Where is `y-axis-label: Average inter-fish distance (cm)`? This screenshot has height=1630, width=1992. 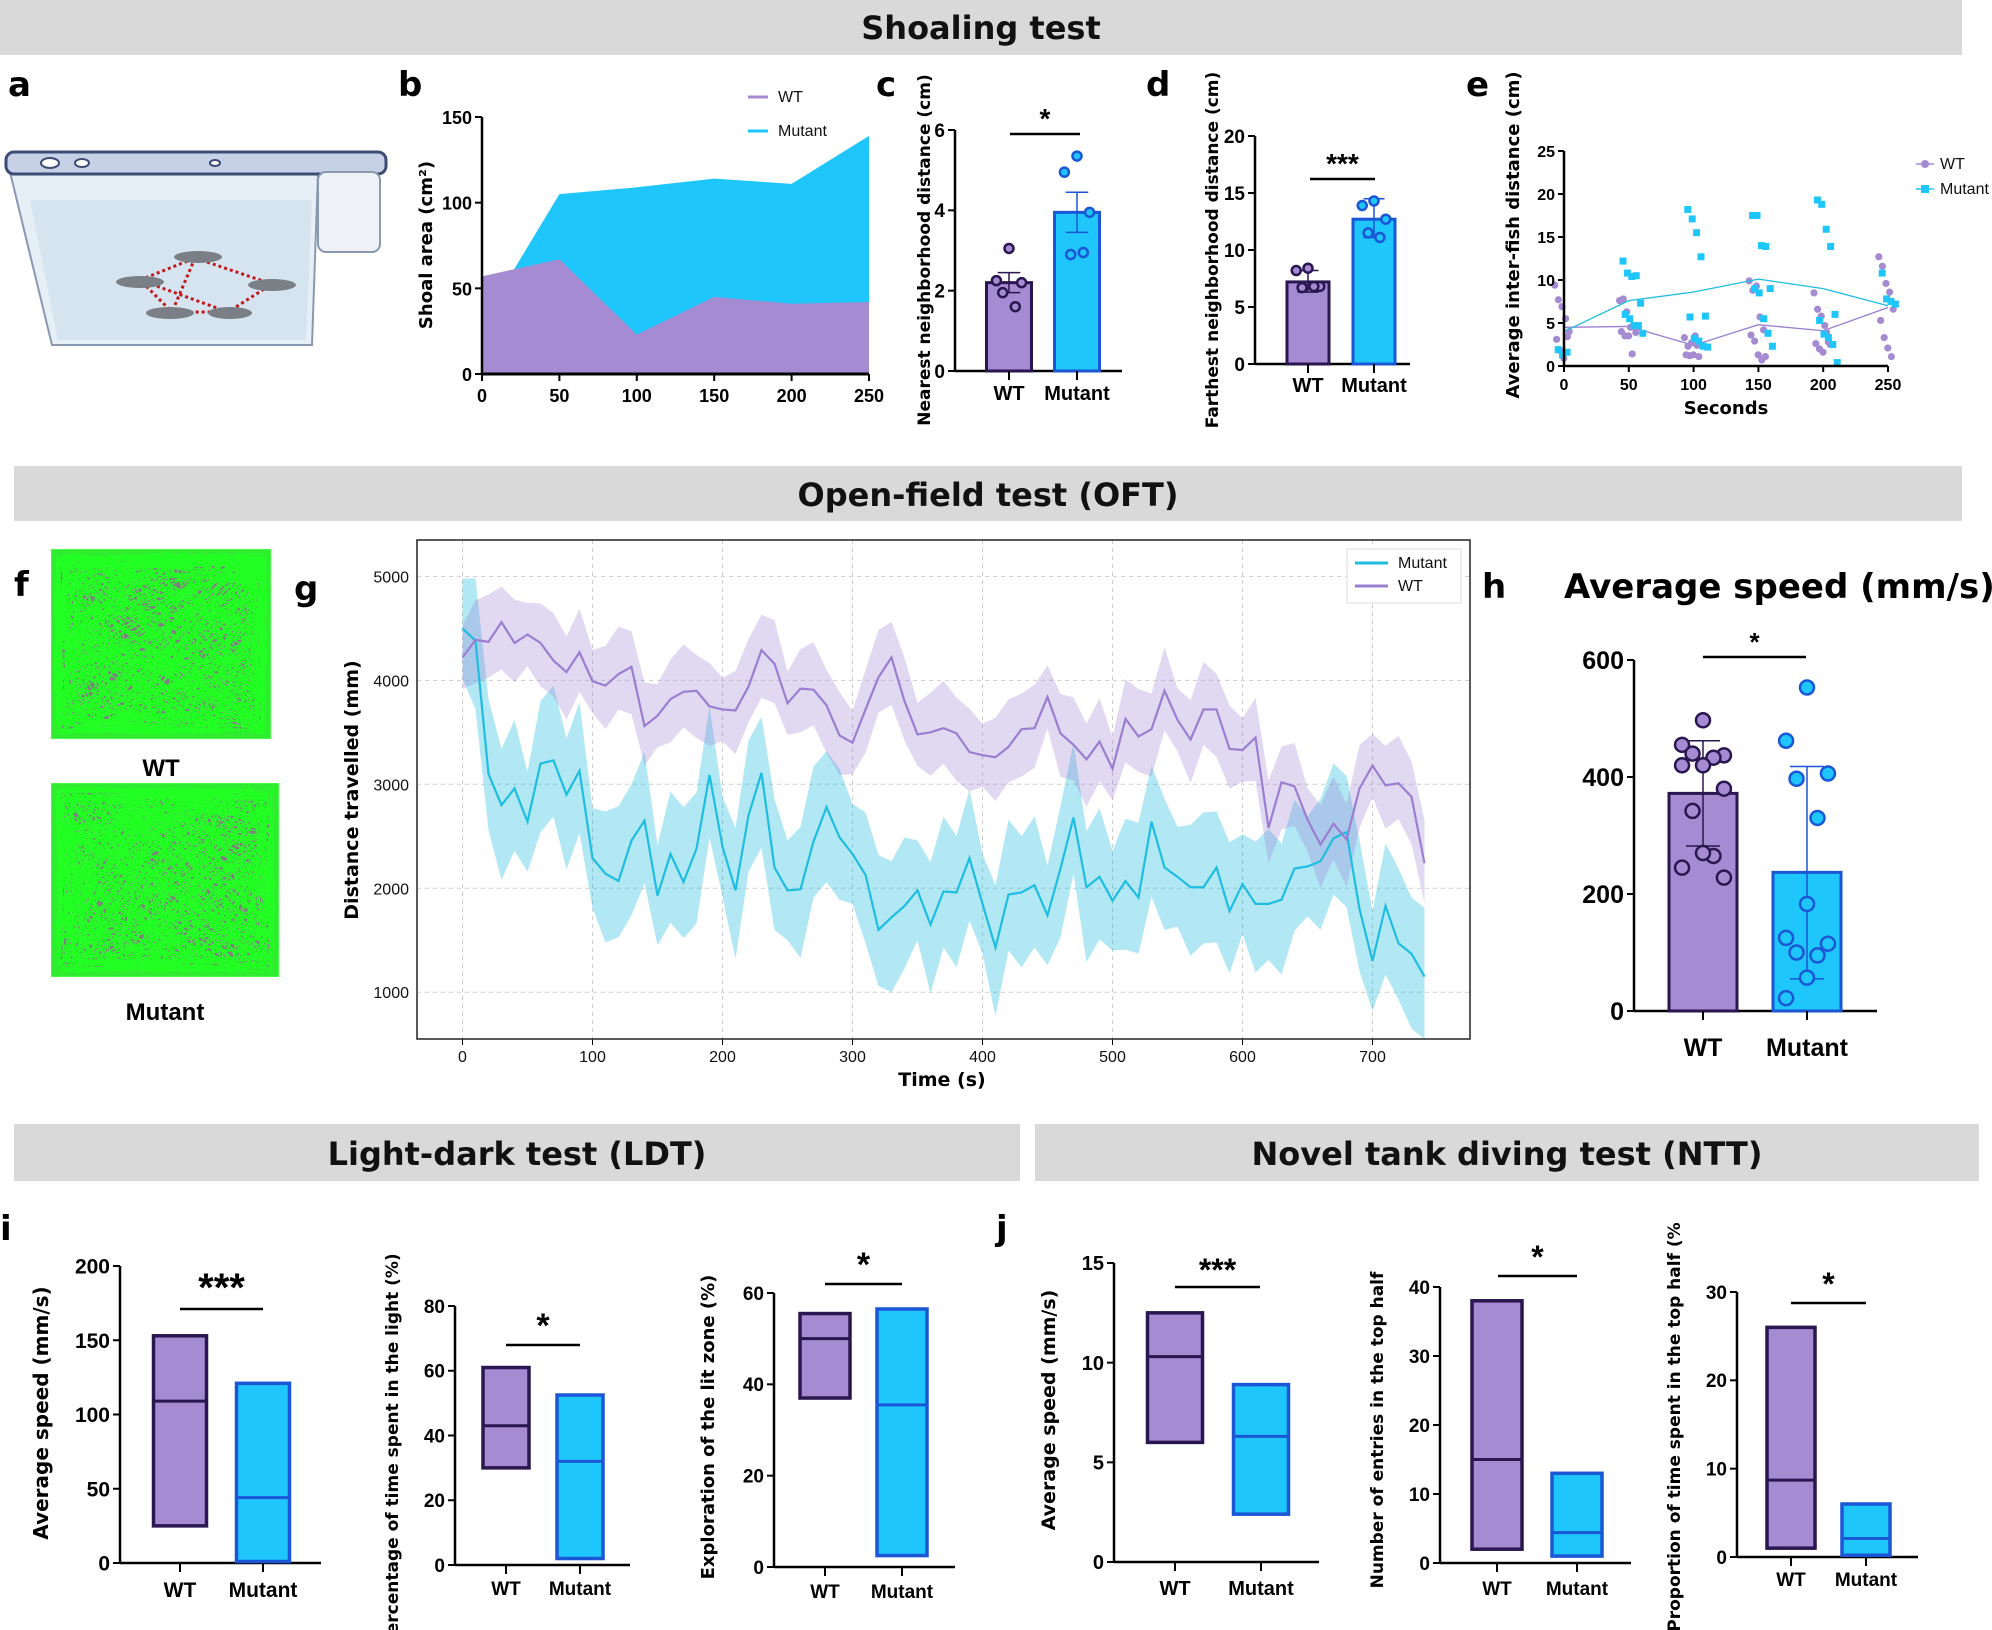
y-axis-label: Average inter-fish distance (cm) is located at coordinates (1513, 234).